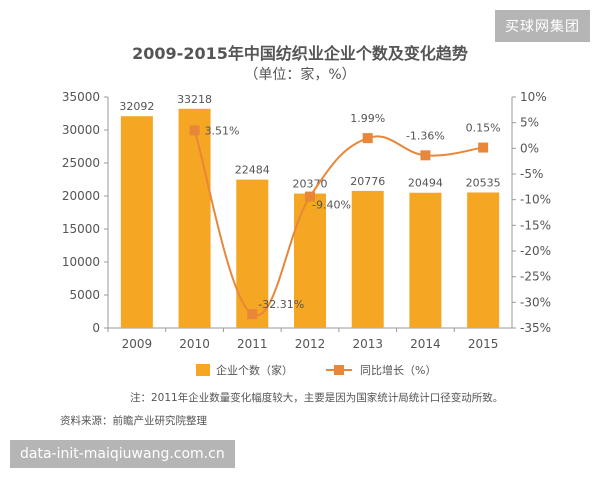 This screenshot has height=480, width=600. Describe the element at coordinates (203, 370) in the screenshot. I see `legend-bar-swatch` at that location.